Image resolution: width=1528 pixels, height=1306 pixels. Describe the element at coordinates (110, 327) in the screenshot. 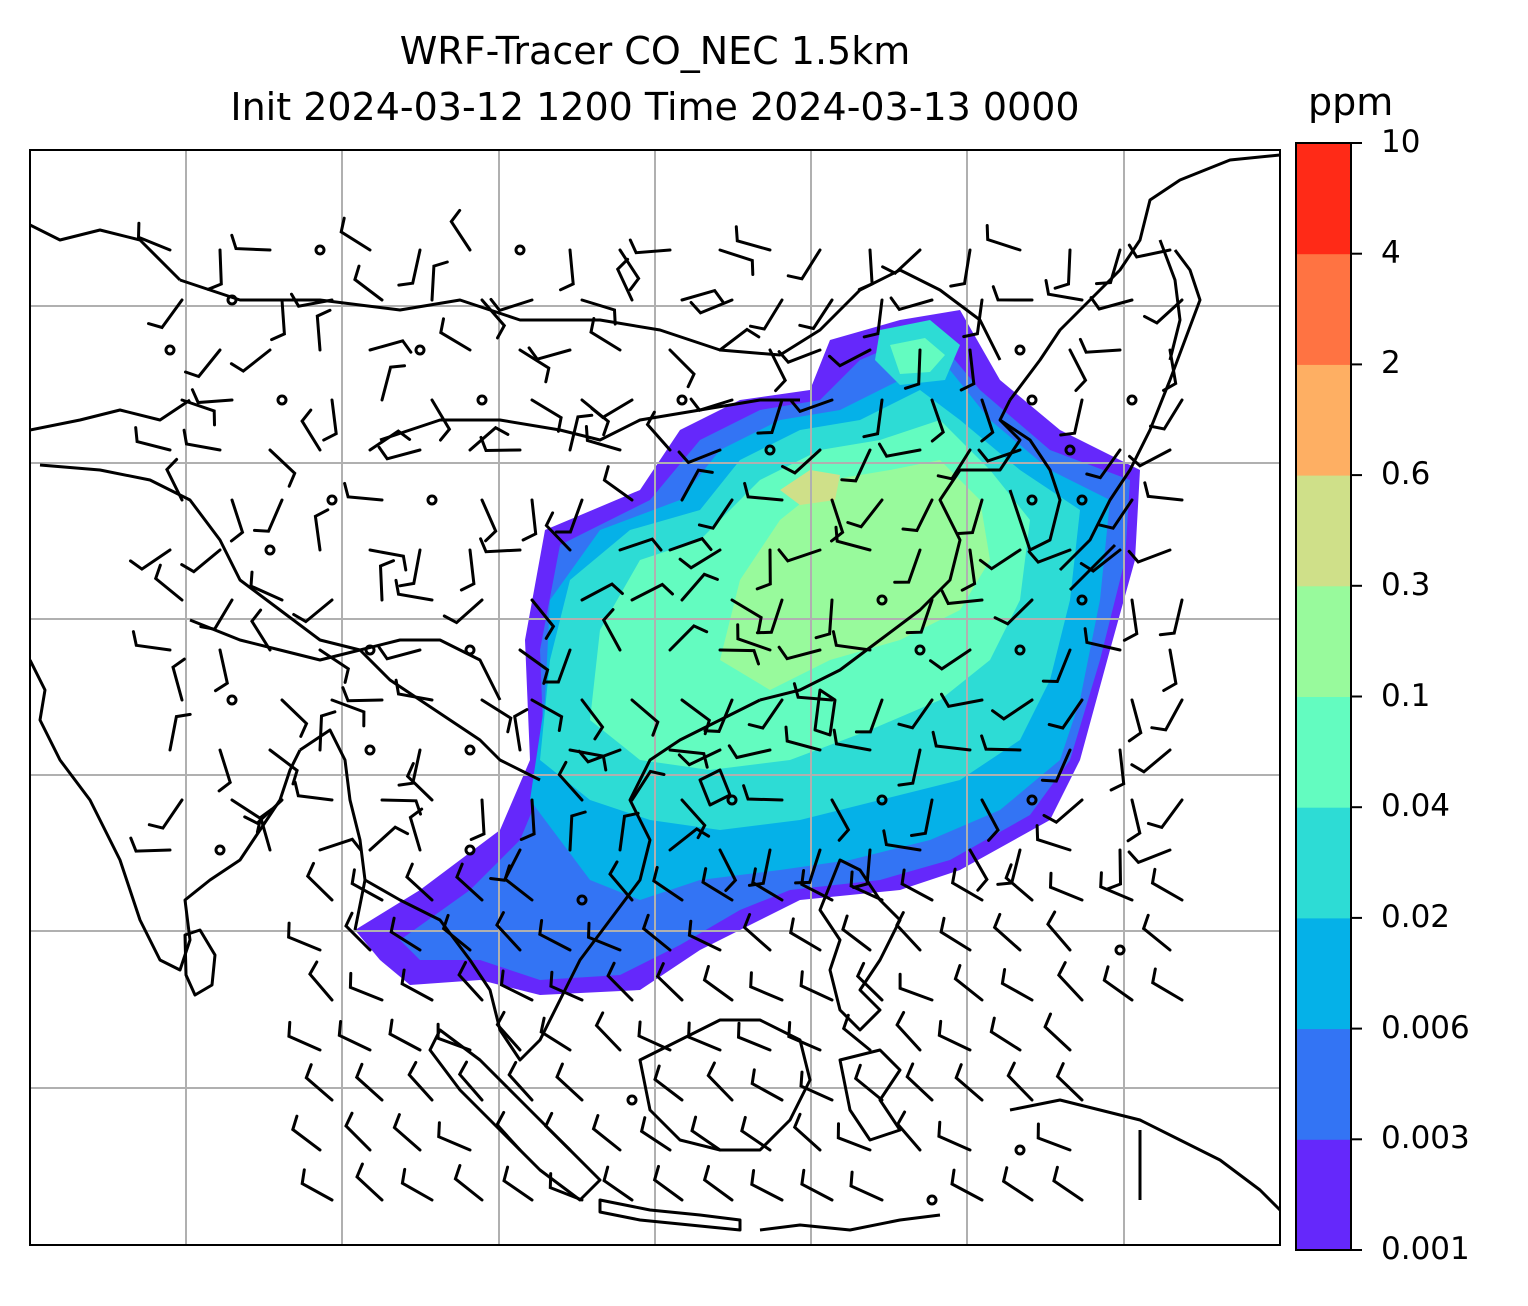

I see `central-asia-border` at that location.